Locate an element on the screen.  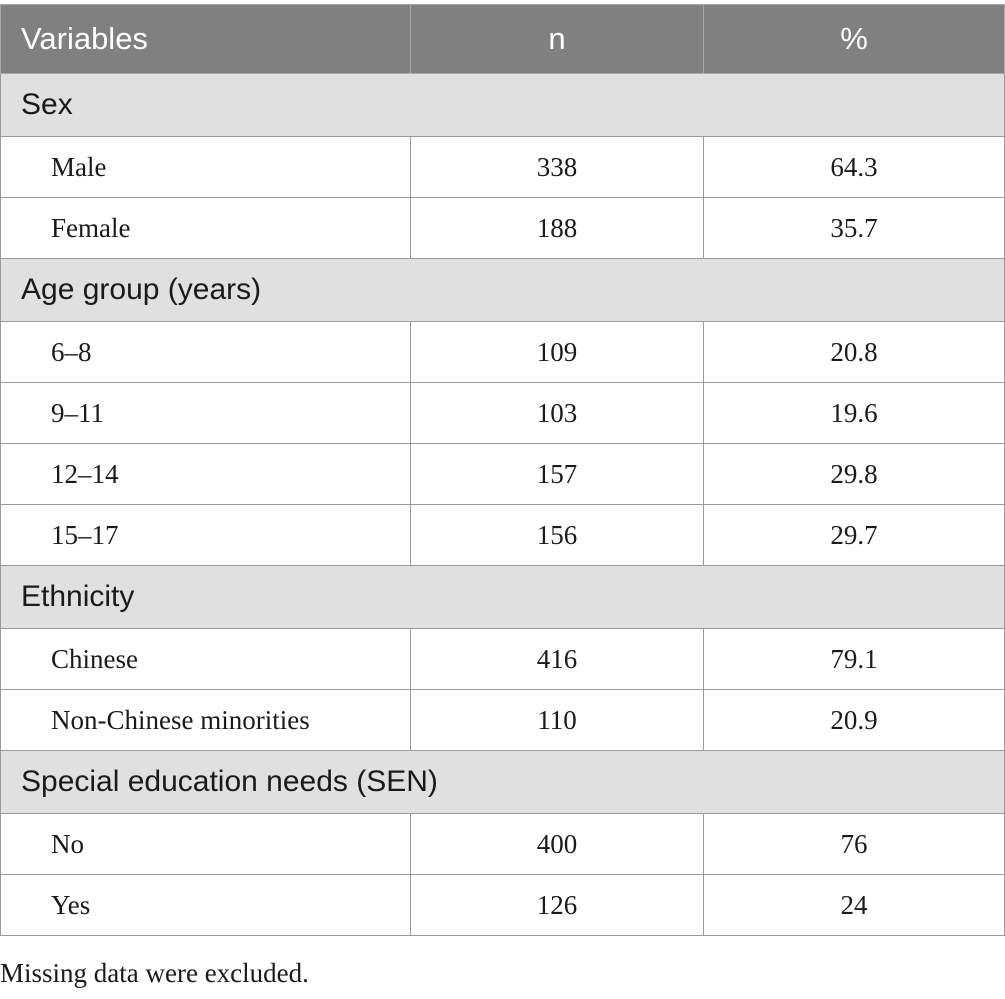
row-percent: 24 is located at coordinates (854, 905).